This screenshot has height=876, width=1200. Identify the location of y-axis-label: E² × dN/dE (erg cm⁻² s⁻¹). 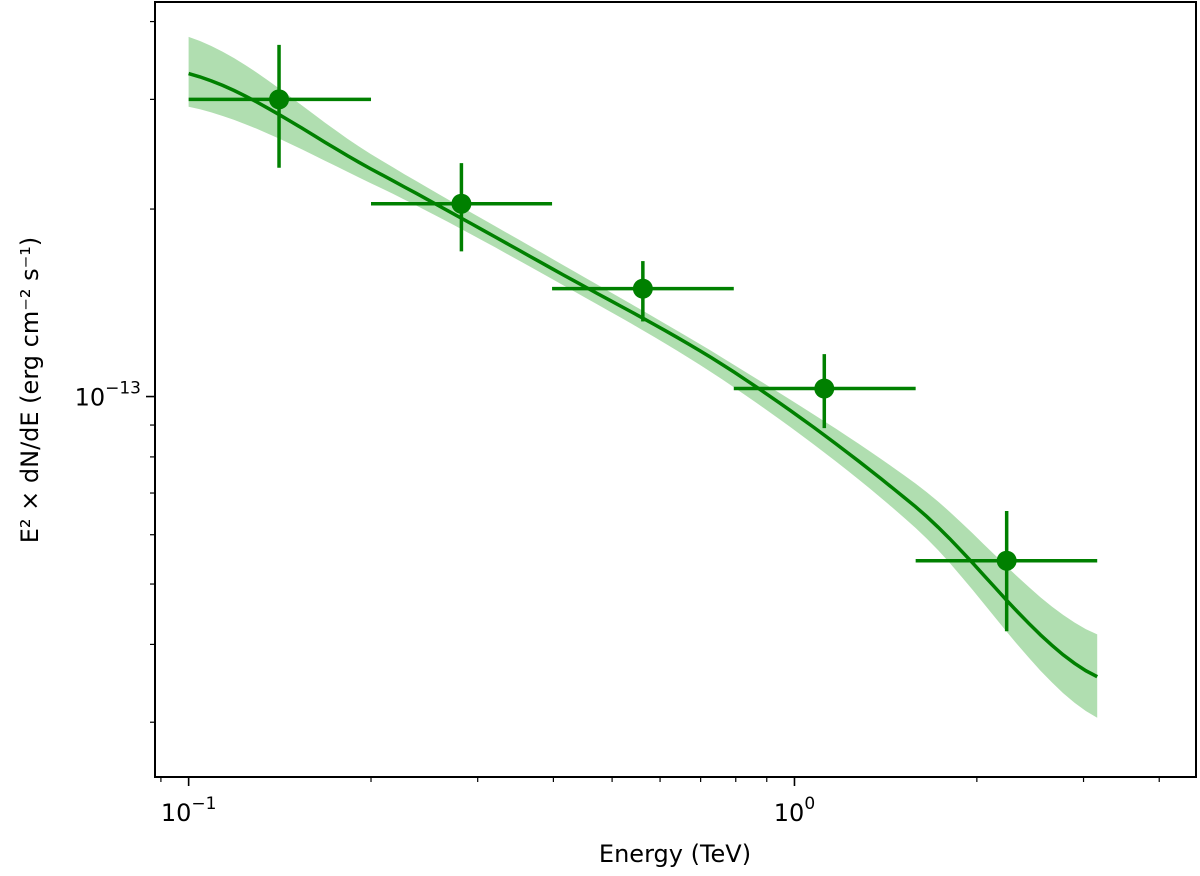
(30, 390).